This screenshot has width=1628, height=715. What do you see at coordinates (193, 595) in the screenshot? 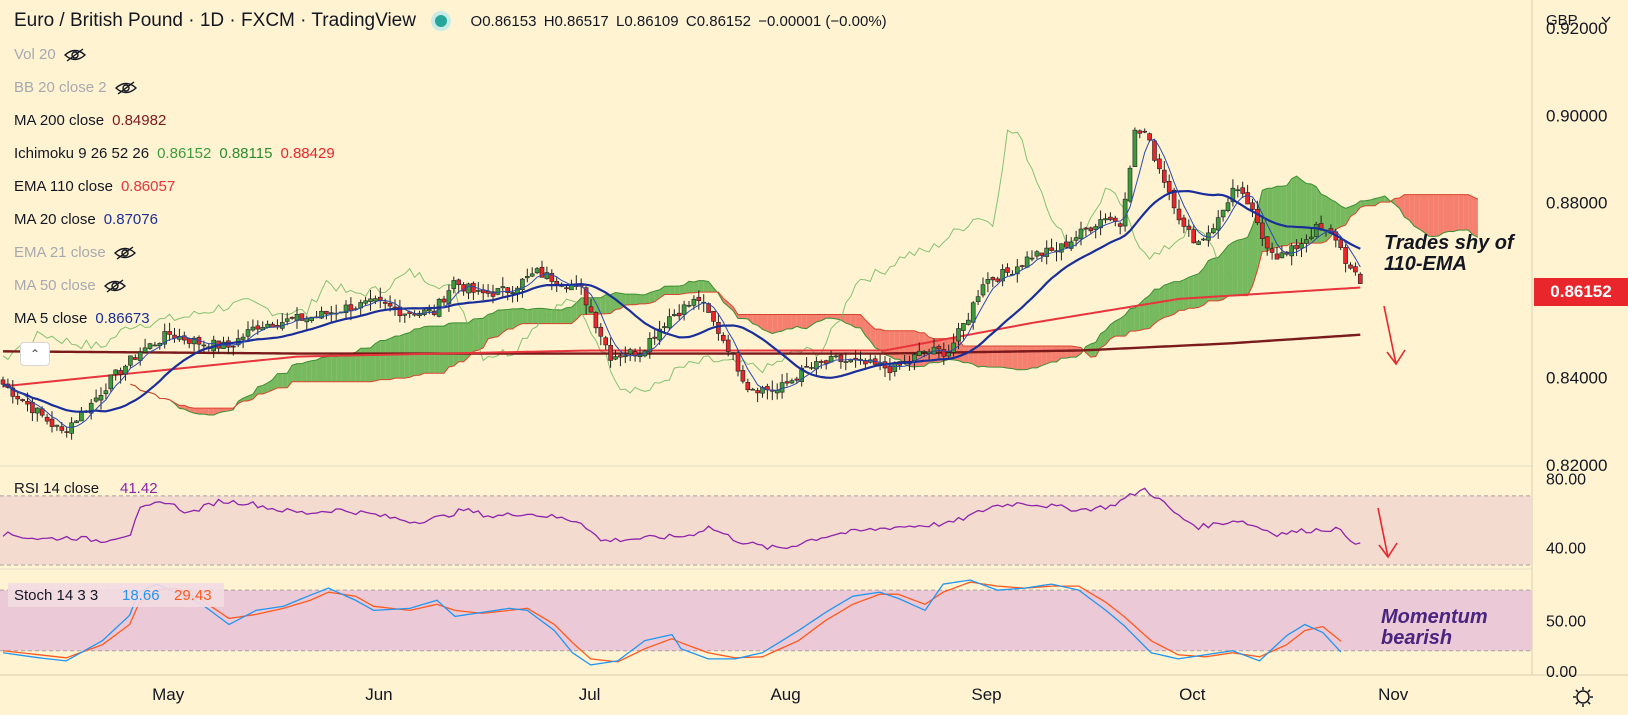
I see `stoch-d-value: 29.43` at bounding box center [193, 595].